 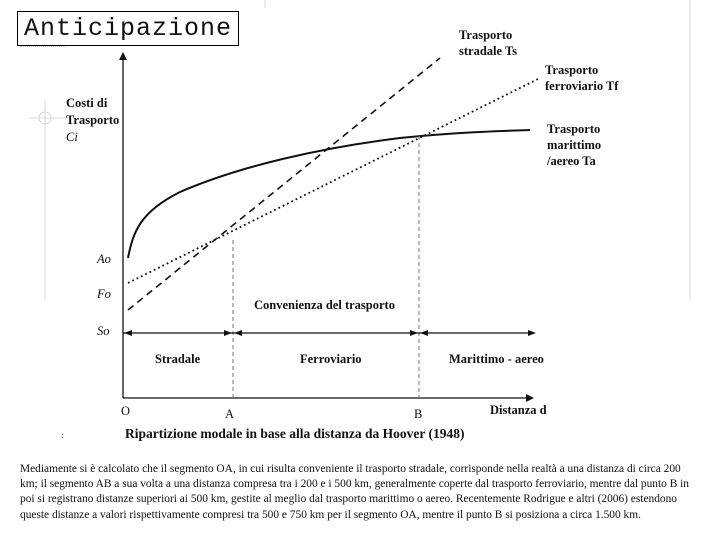 What do you see at coordinates (424, 333) in the screenshot?
I see `arrow-left-b` at bounding box center [424, 333].